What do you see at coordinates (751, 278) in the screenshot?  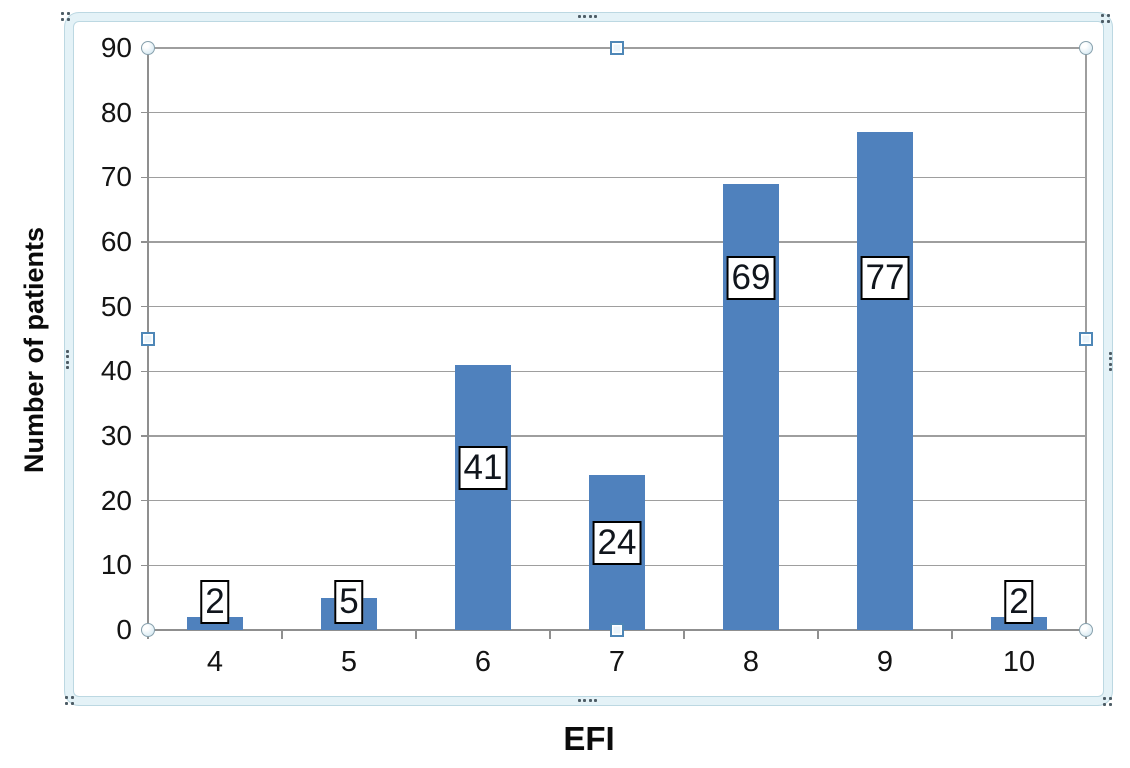 I see `data-label: 69` at bounding box center [751, 278].